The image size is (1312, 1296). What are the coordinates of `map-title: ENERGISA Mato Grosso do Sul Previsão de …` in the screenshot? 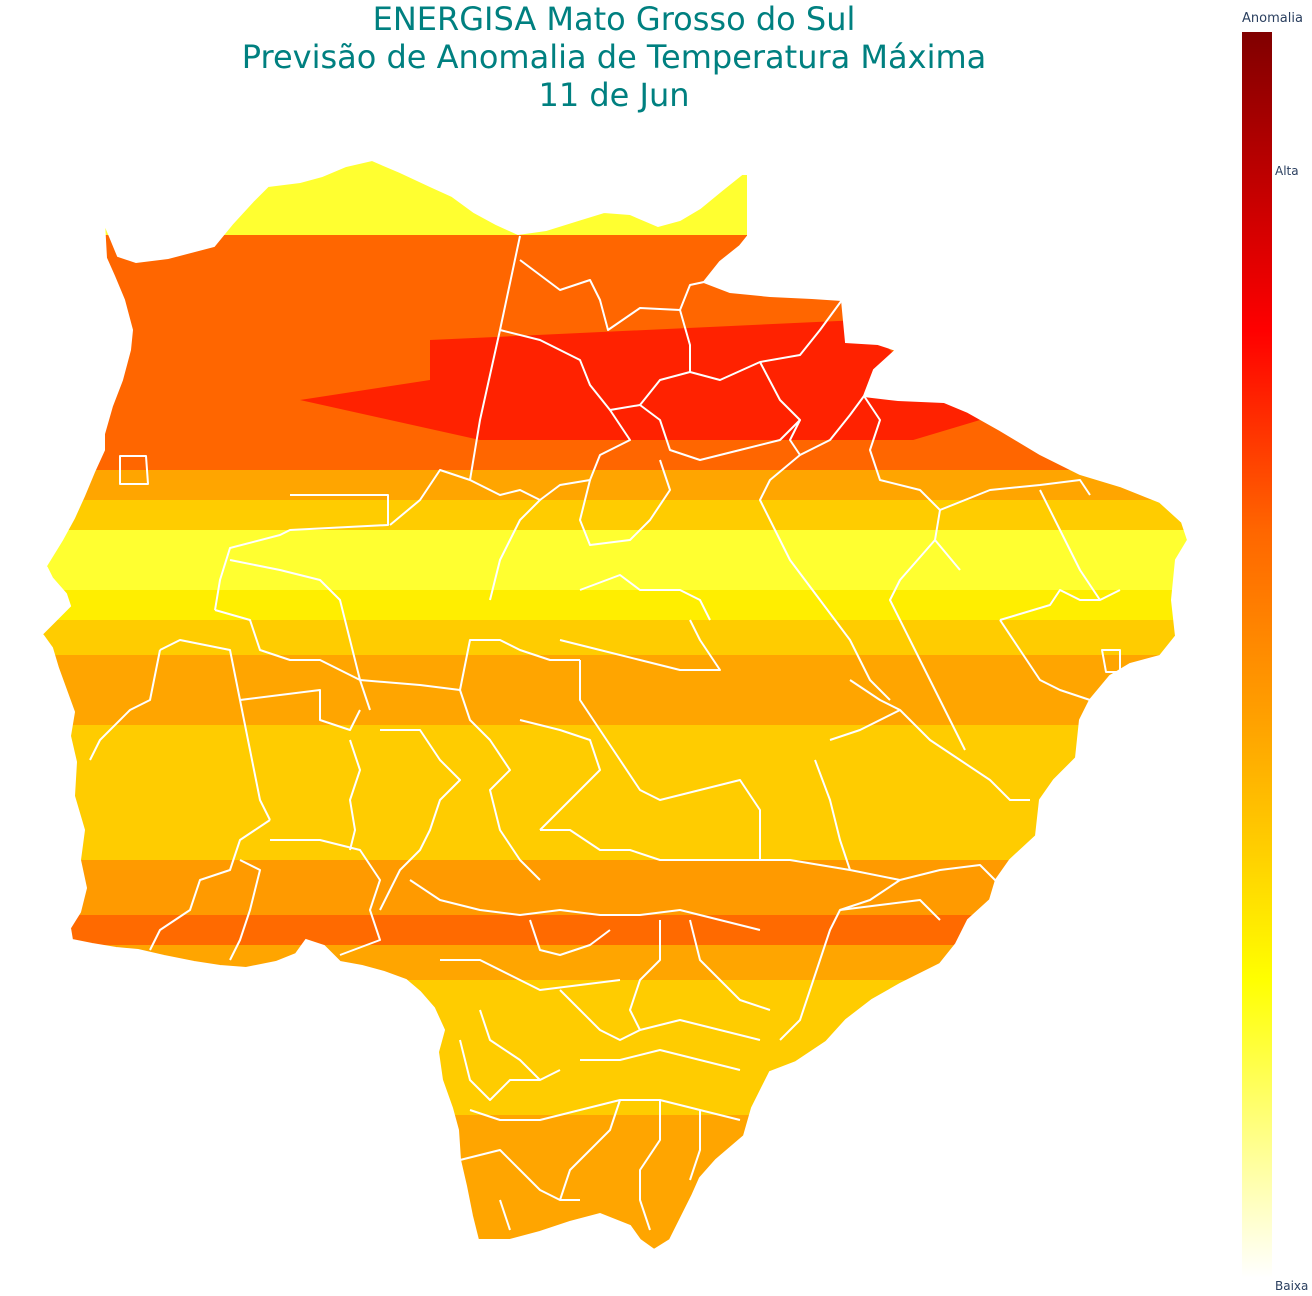 It's located at (614, 57).